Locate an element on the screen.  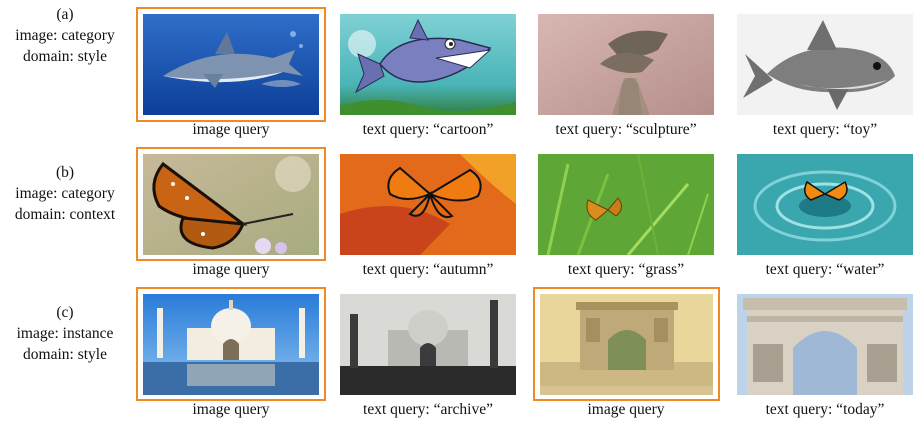
butterfly-autumn-image is located at coordinates (428, 204).